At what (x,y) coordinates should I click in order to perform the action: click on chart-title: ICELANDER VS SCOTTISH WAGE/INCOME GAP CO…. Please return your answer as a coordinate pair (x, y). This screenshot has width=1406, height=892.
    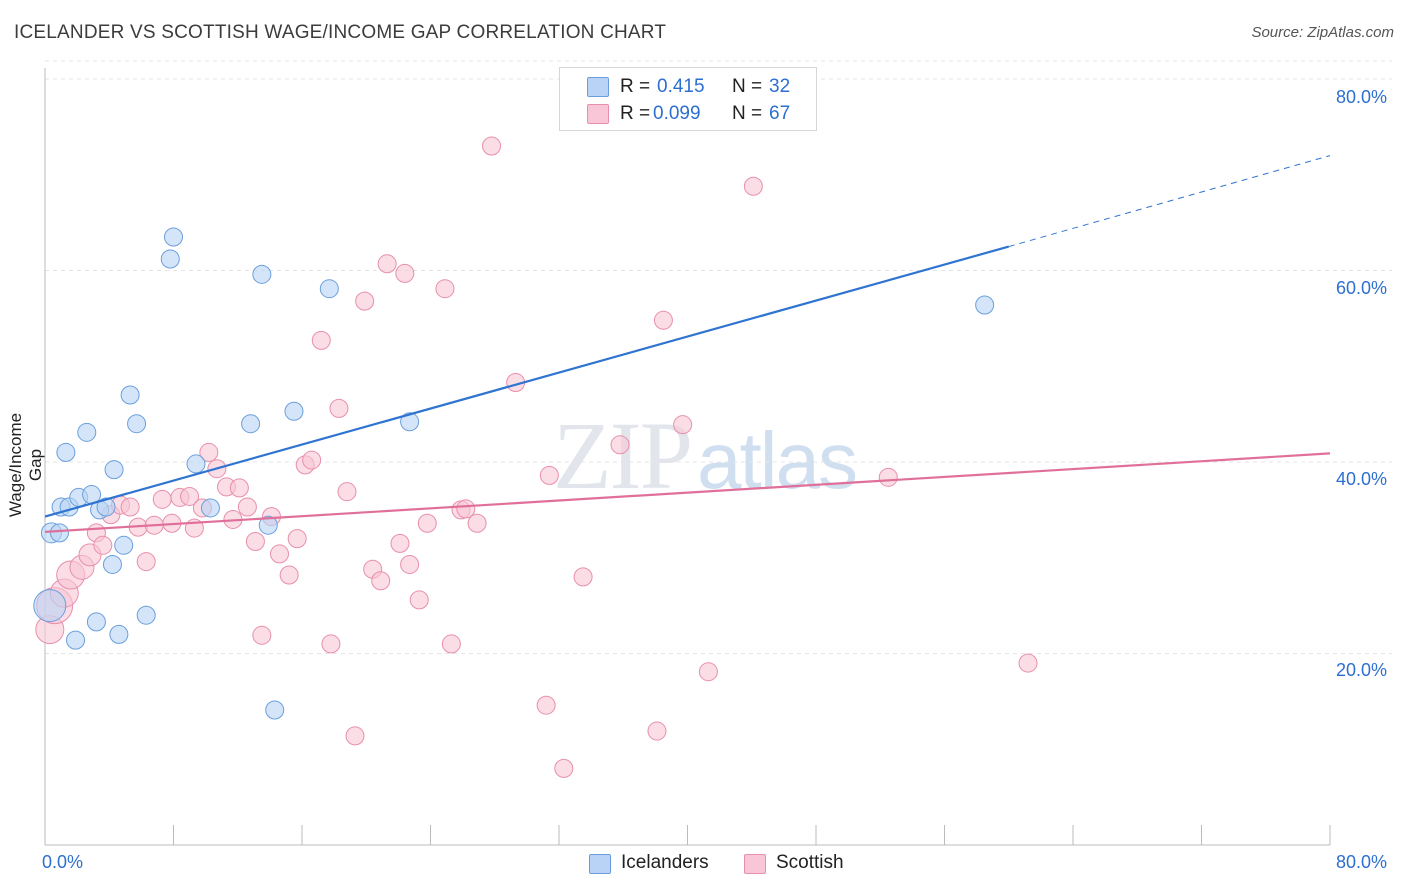
    Looking at the image, I should click on (340, 32).